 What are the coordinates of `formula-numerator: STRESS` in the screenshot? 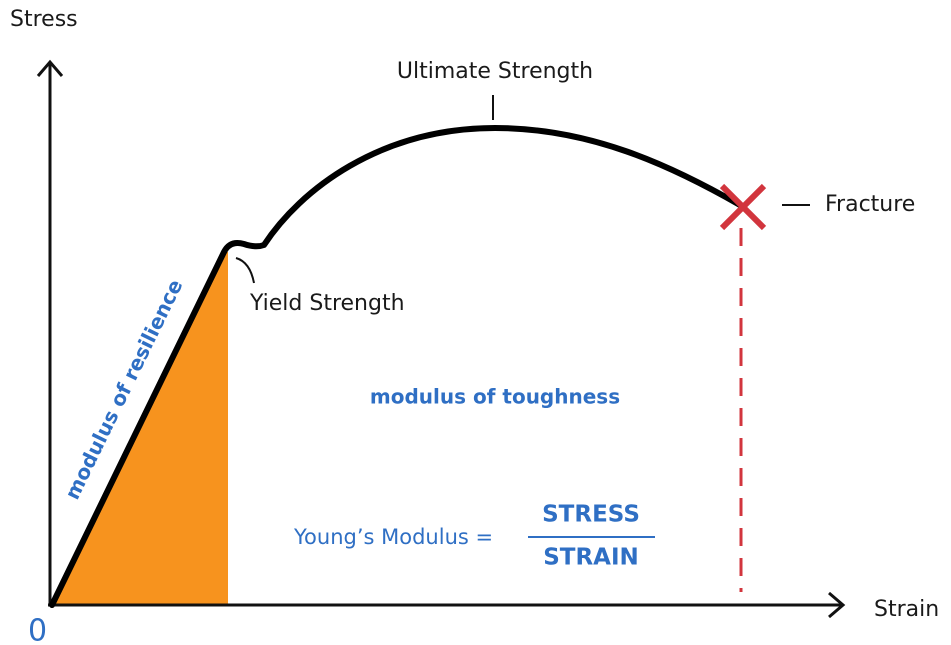 It's located at (591, 515).